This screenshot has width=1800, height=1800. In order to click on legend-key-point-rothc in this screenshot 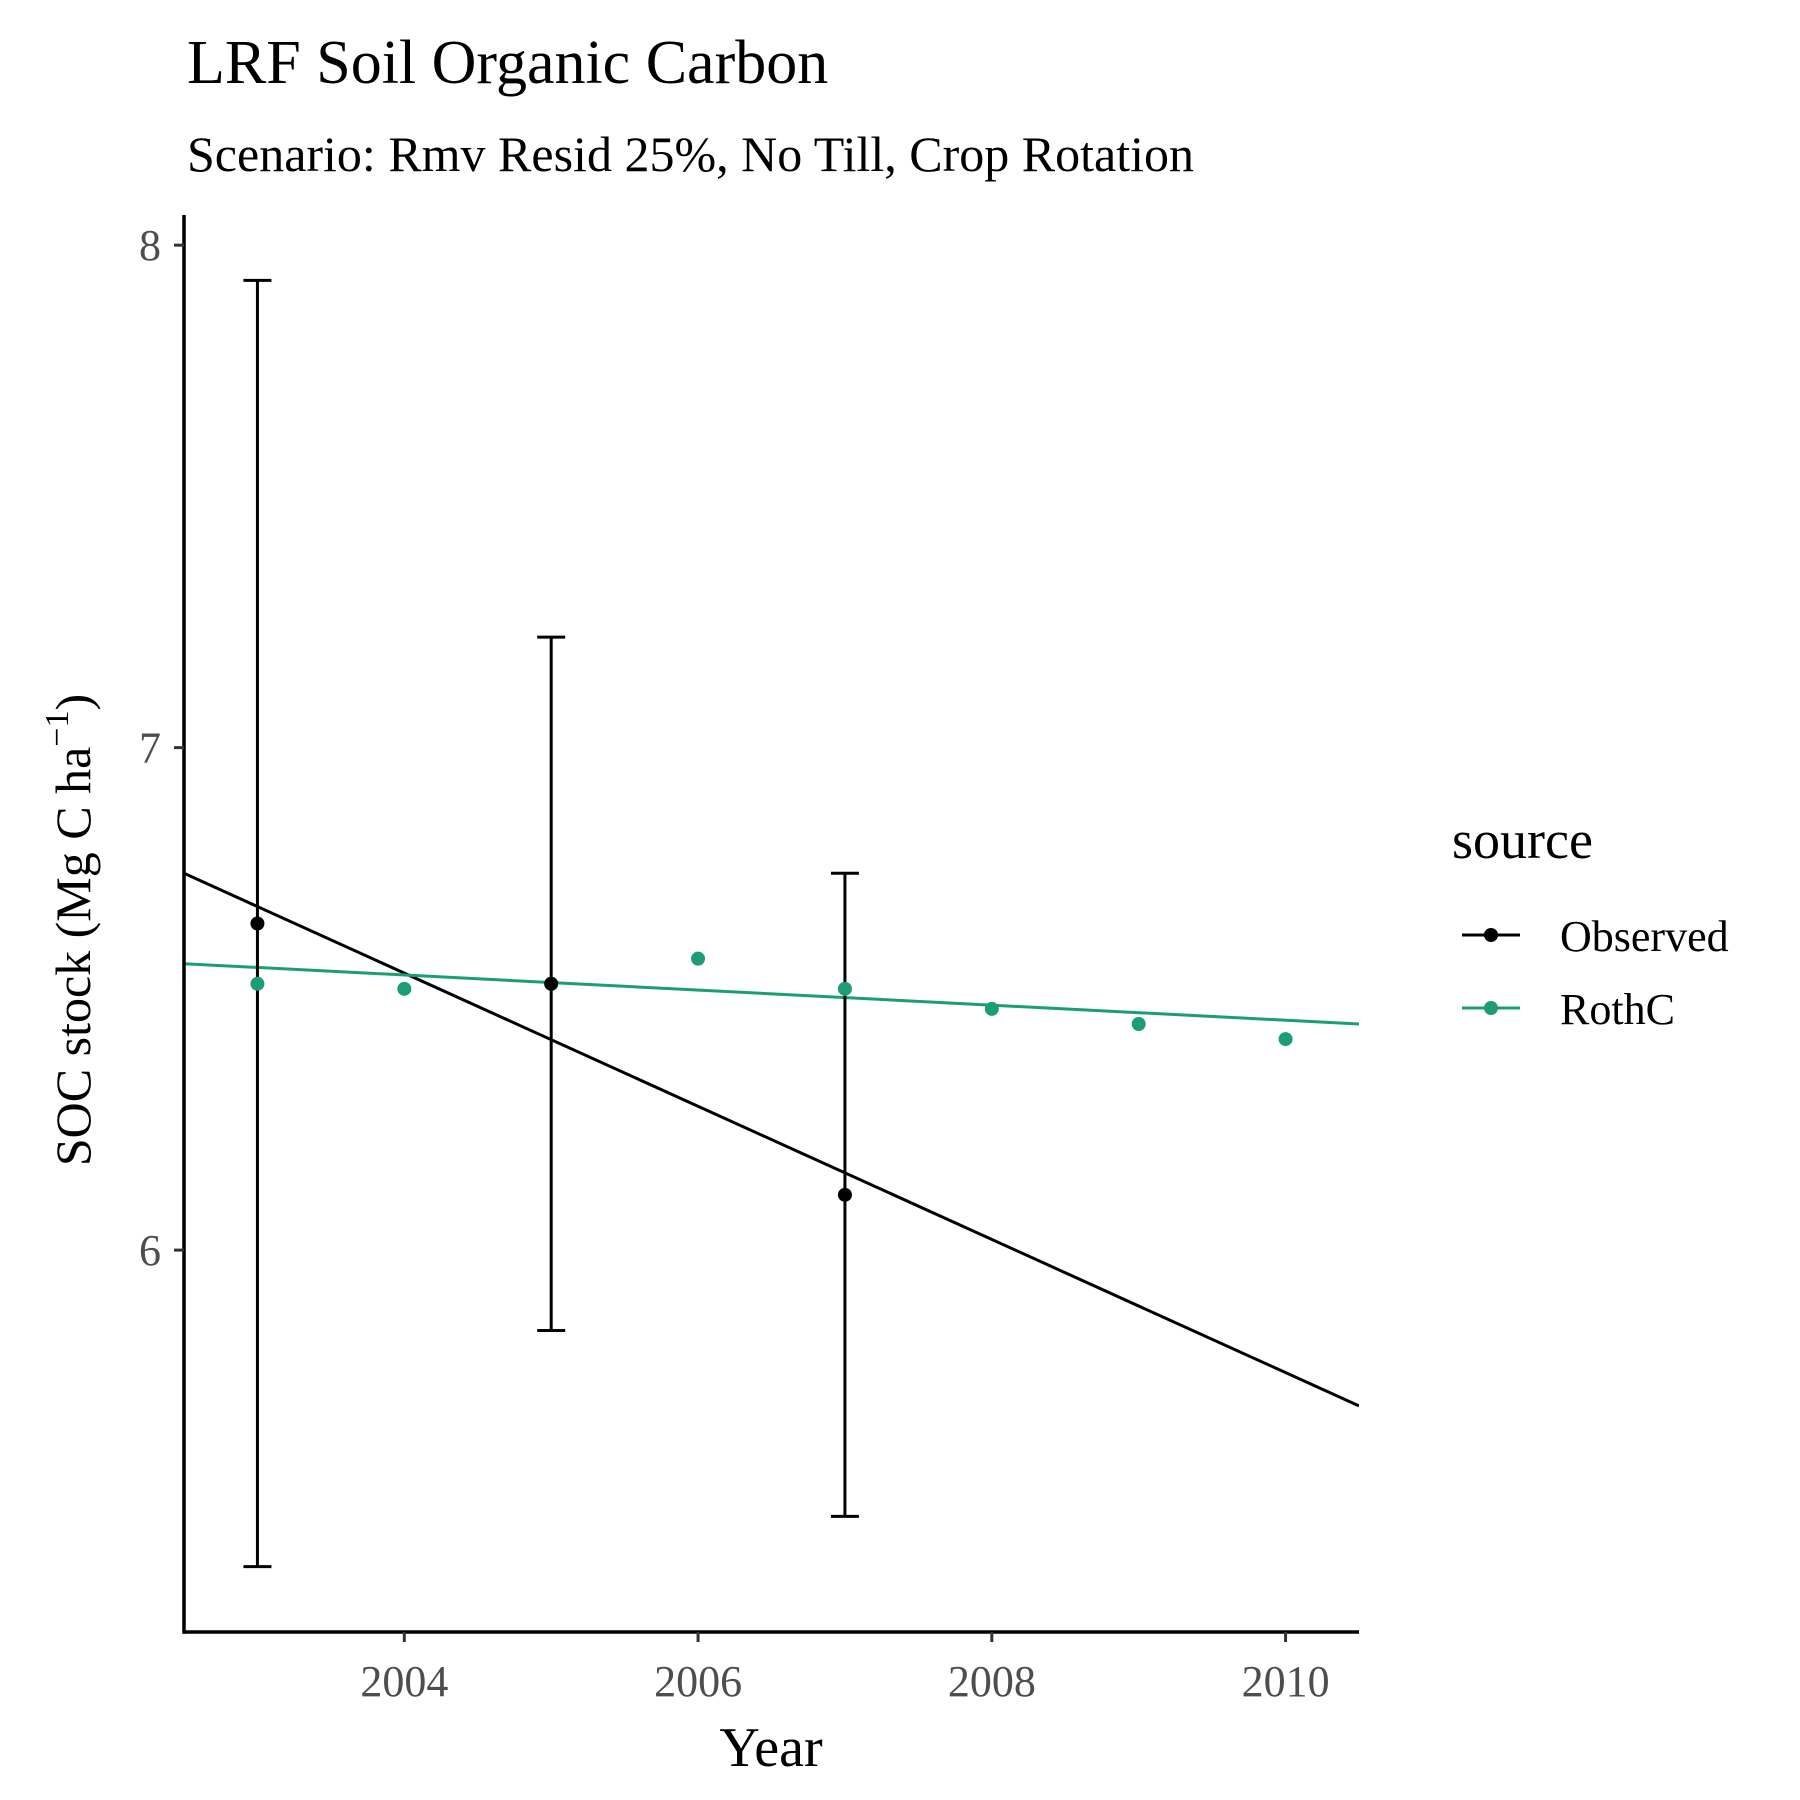, I will do `click(1491, 1008)`.